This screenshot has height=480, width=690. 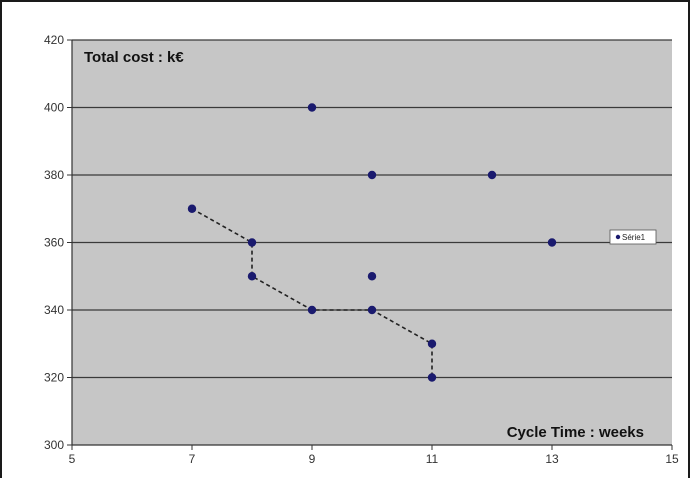 I want to click on legend: Série1, so click(x=633, y=237).